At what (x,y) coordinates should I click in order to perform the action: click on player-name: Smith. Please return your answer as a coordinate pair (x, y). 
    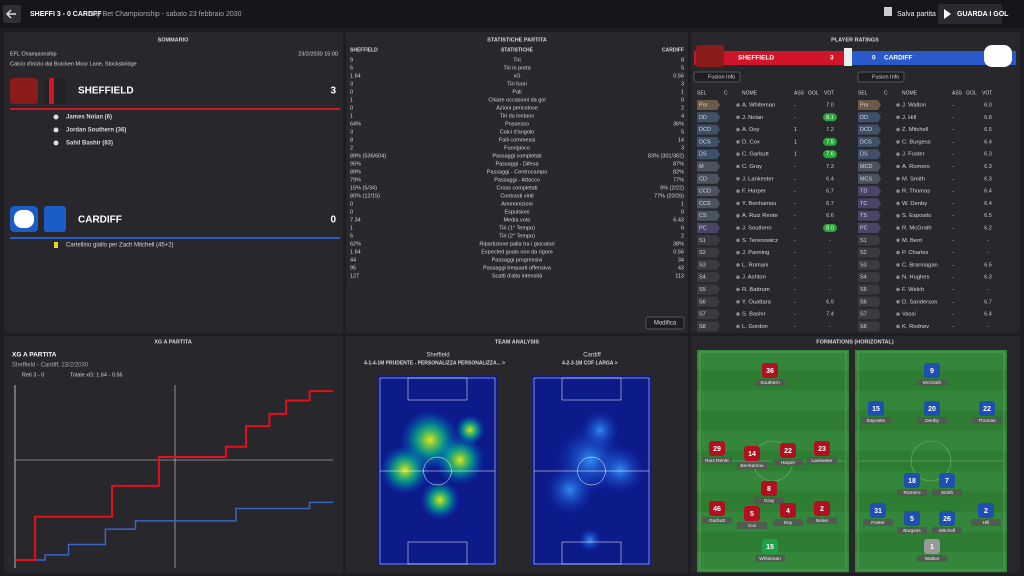
    Looking at the image, I should click on (947, 493).